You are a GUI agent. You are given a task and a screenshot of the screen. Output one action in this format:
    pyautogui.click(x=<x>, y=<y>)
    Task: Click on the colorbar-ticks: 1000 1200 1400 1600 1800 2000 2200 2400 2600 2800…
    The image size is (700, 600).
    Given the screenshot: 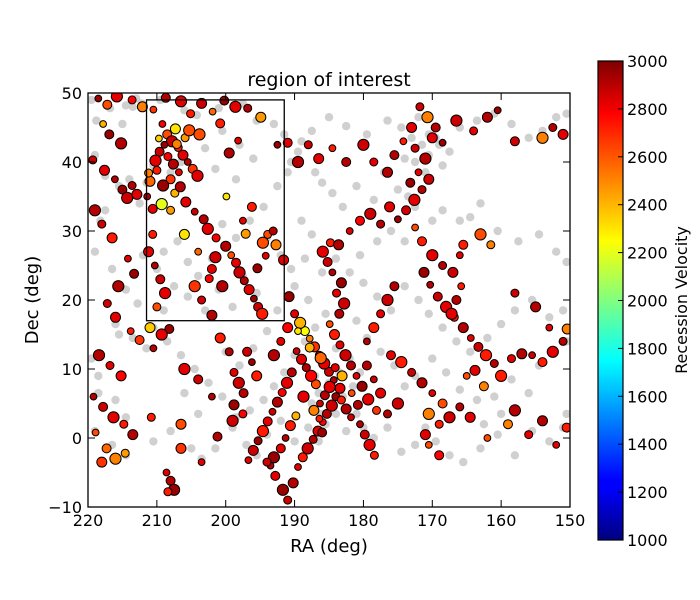 What is the action you would take?
    pyautogui.click(x=643, y=301)
    